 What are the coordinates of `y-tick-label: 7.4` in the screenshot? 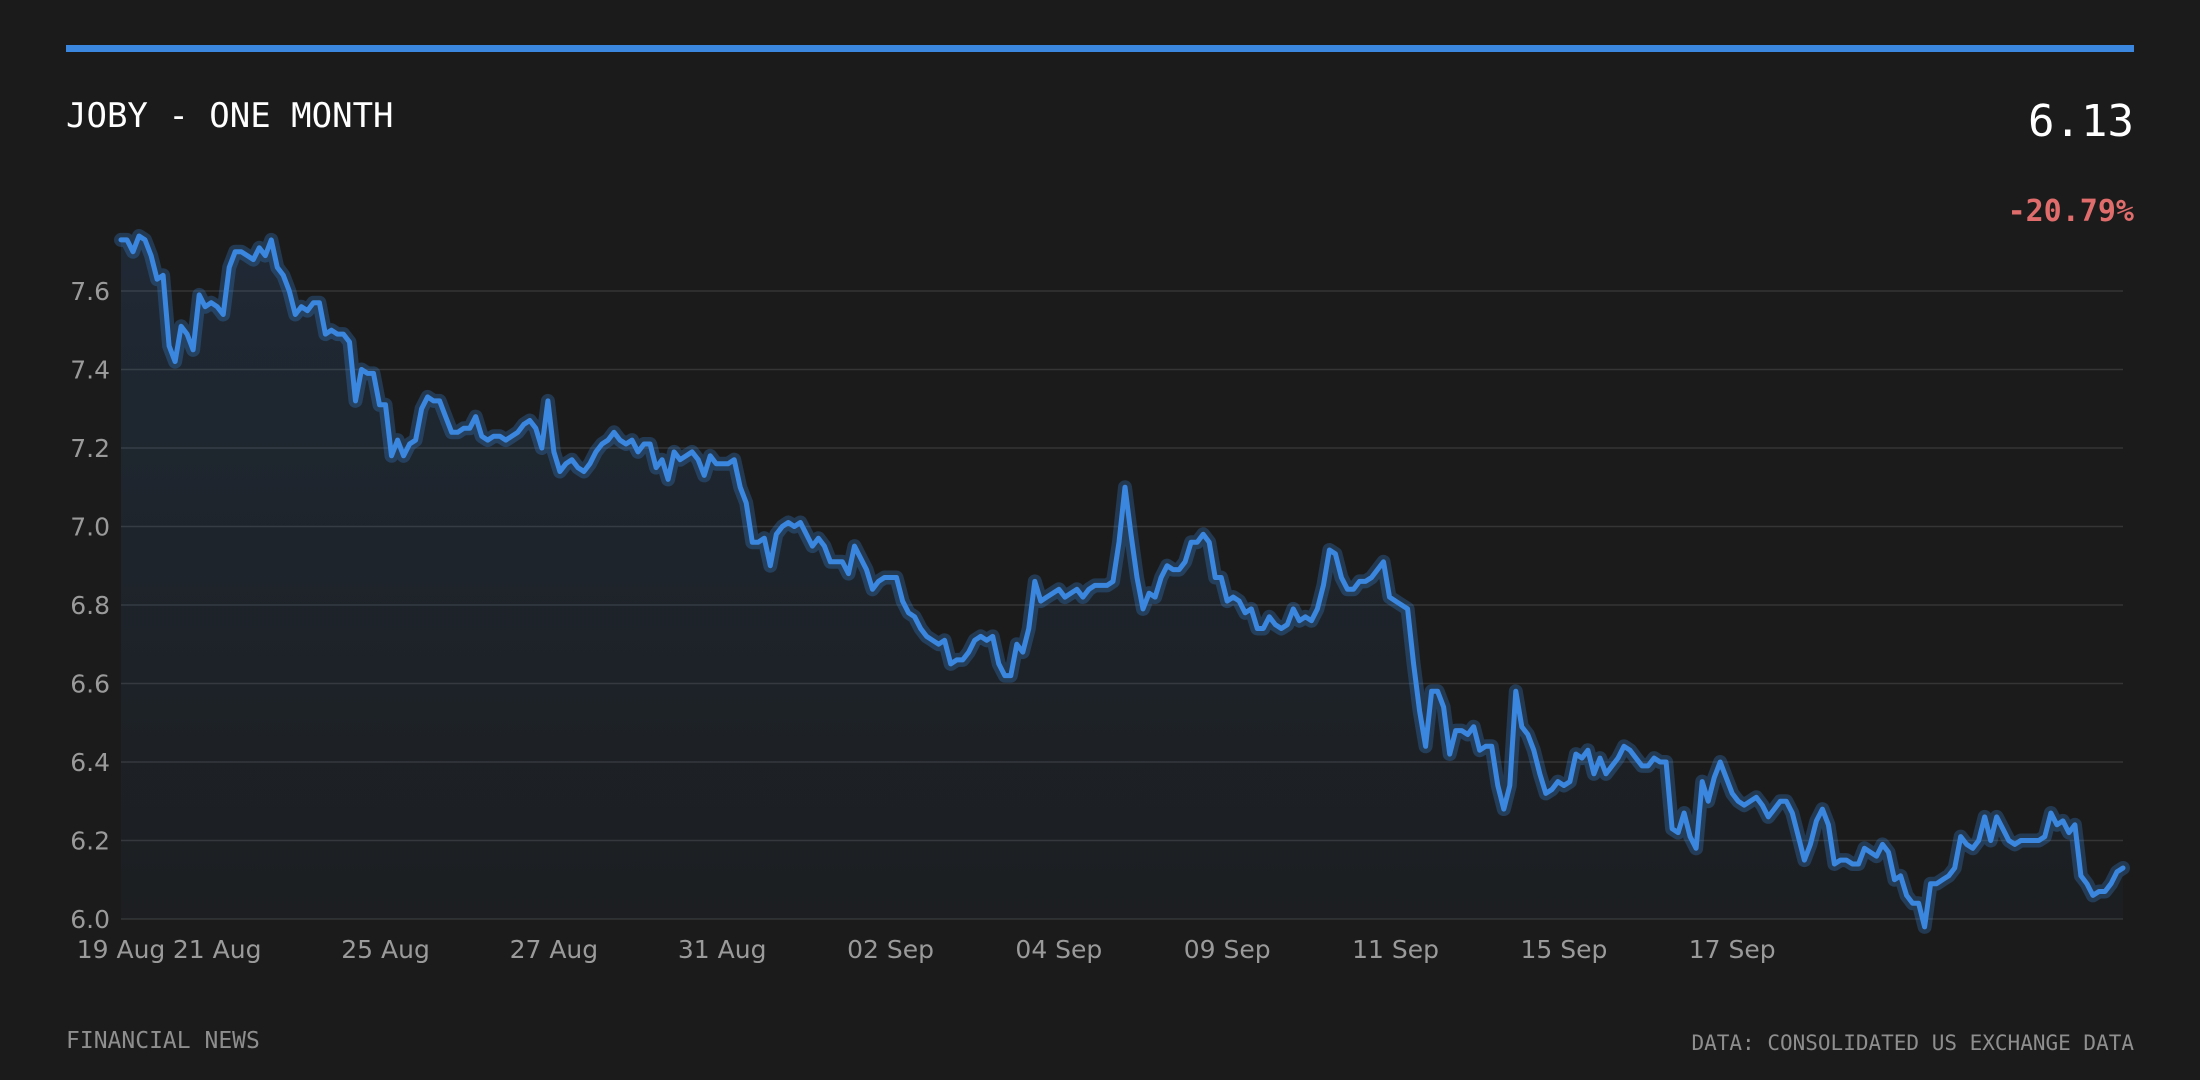 It's located at (90, 369).